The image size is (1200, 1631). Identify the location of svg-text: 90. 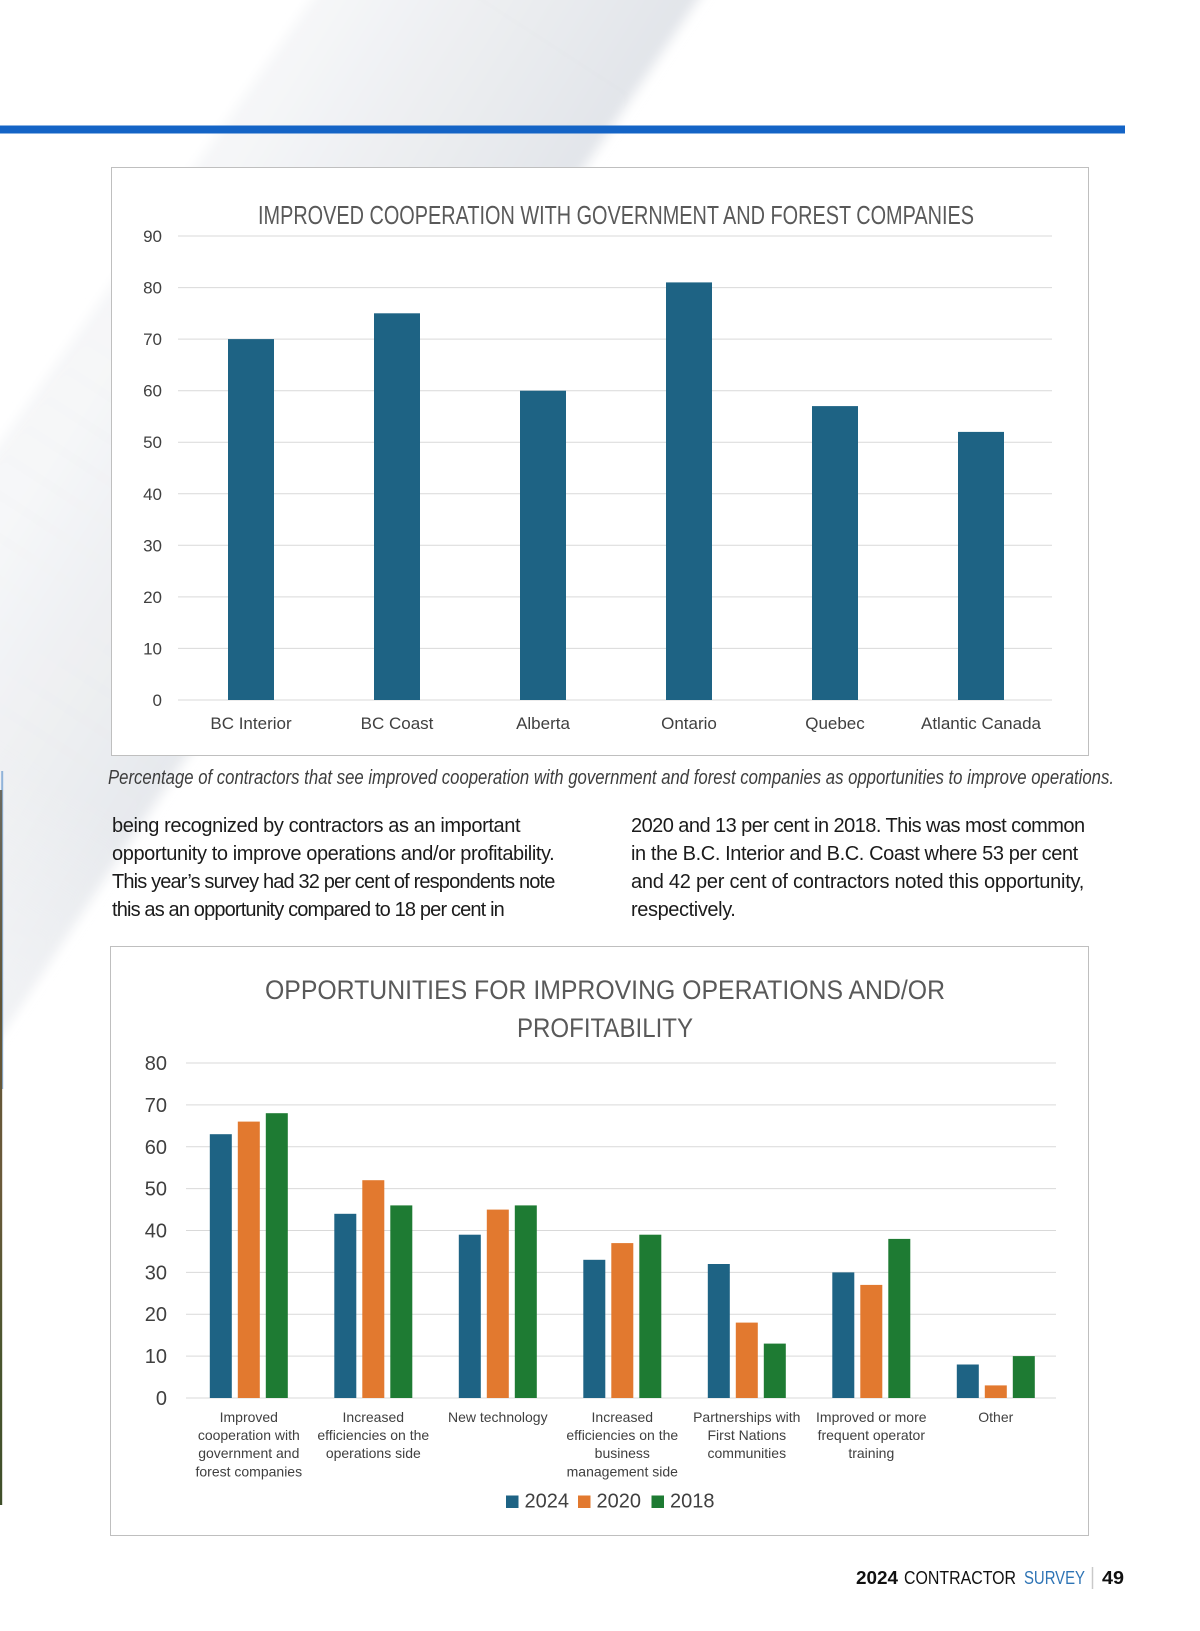
(152, 236).